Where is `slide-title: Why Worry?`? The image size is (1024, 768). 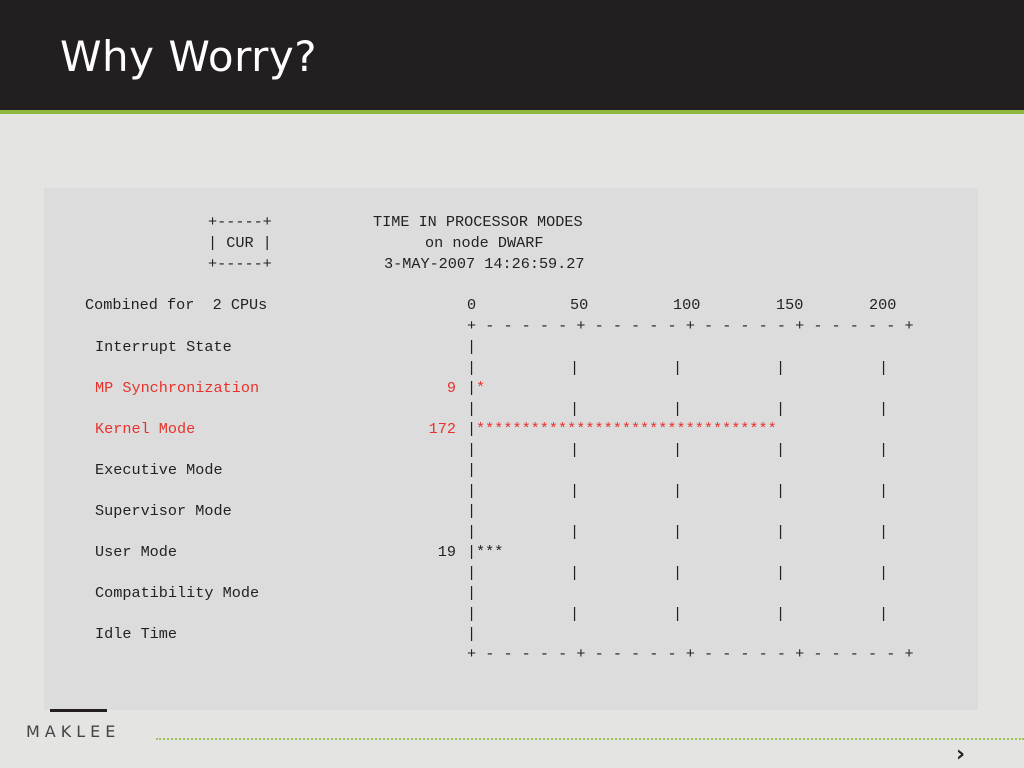 slide-title: Why Worry? is located at coordinates (189, 56).